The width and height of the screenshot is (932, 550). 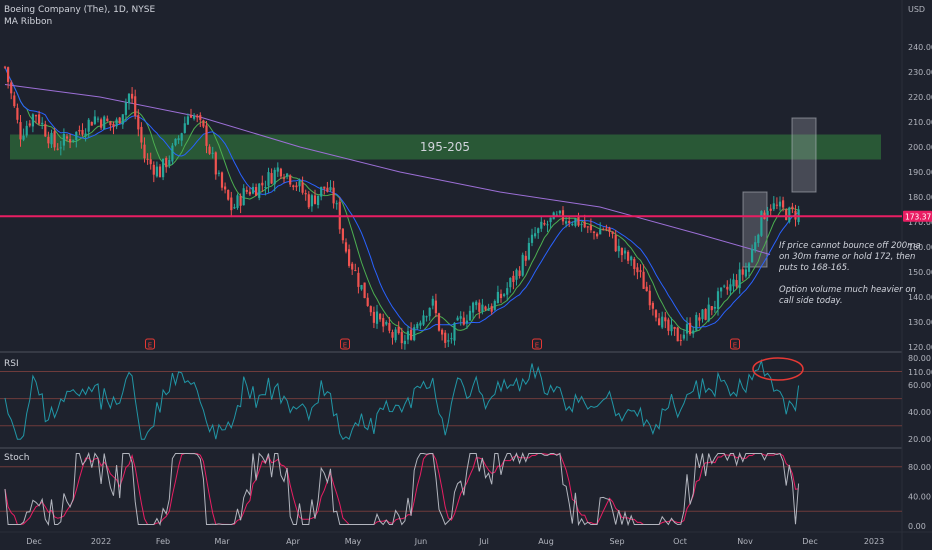 I want to click on annotation-line: on 30m frame or hold 172, then, so click(x=847, y=257).